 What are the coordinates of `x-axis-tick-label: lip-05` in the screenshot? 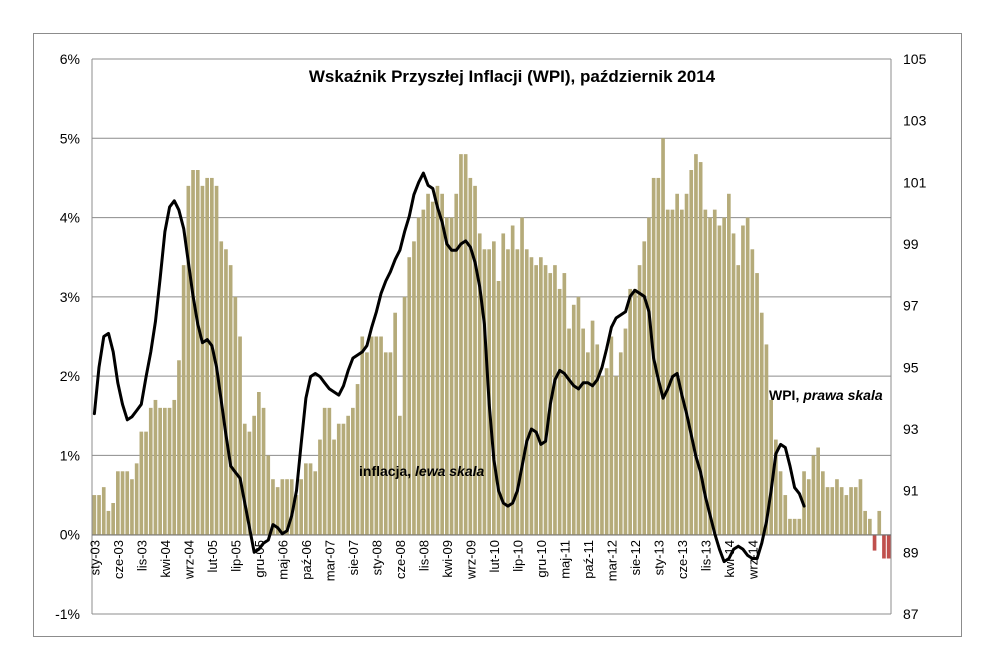 It's located at (235, 556).